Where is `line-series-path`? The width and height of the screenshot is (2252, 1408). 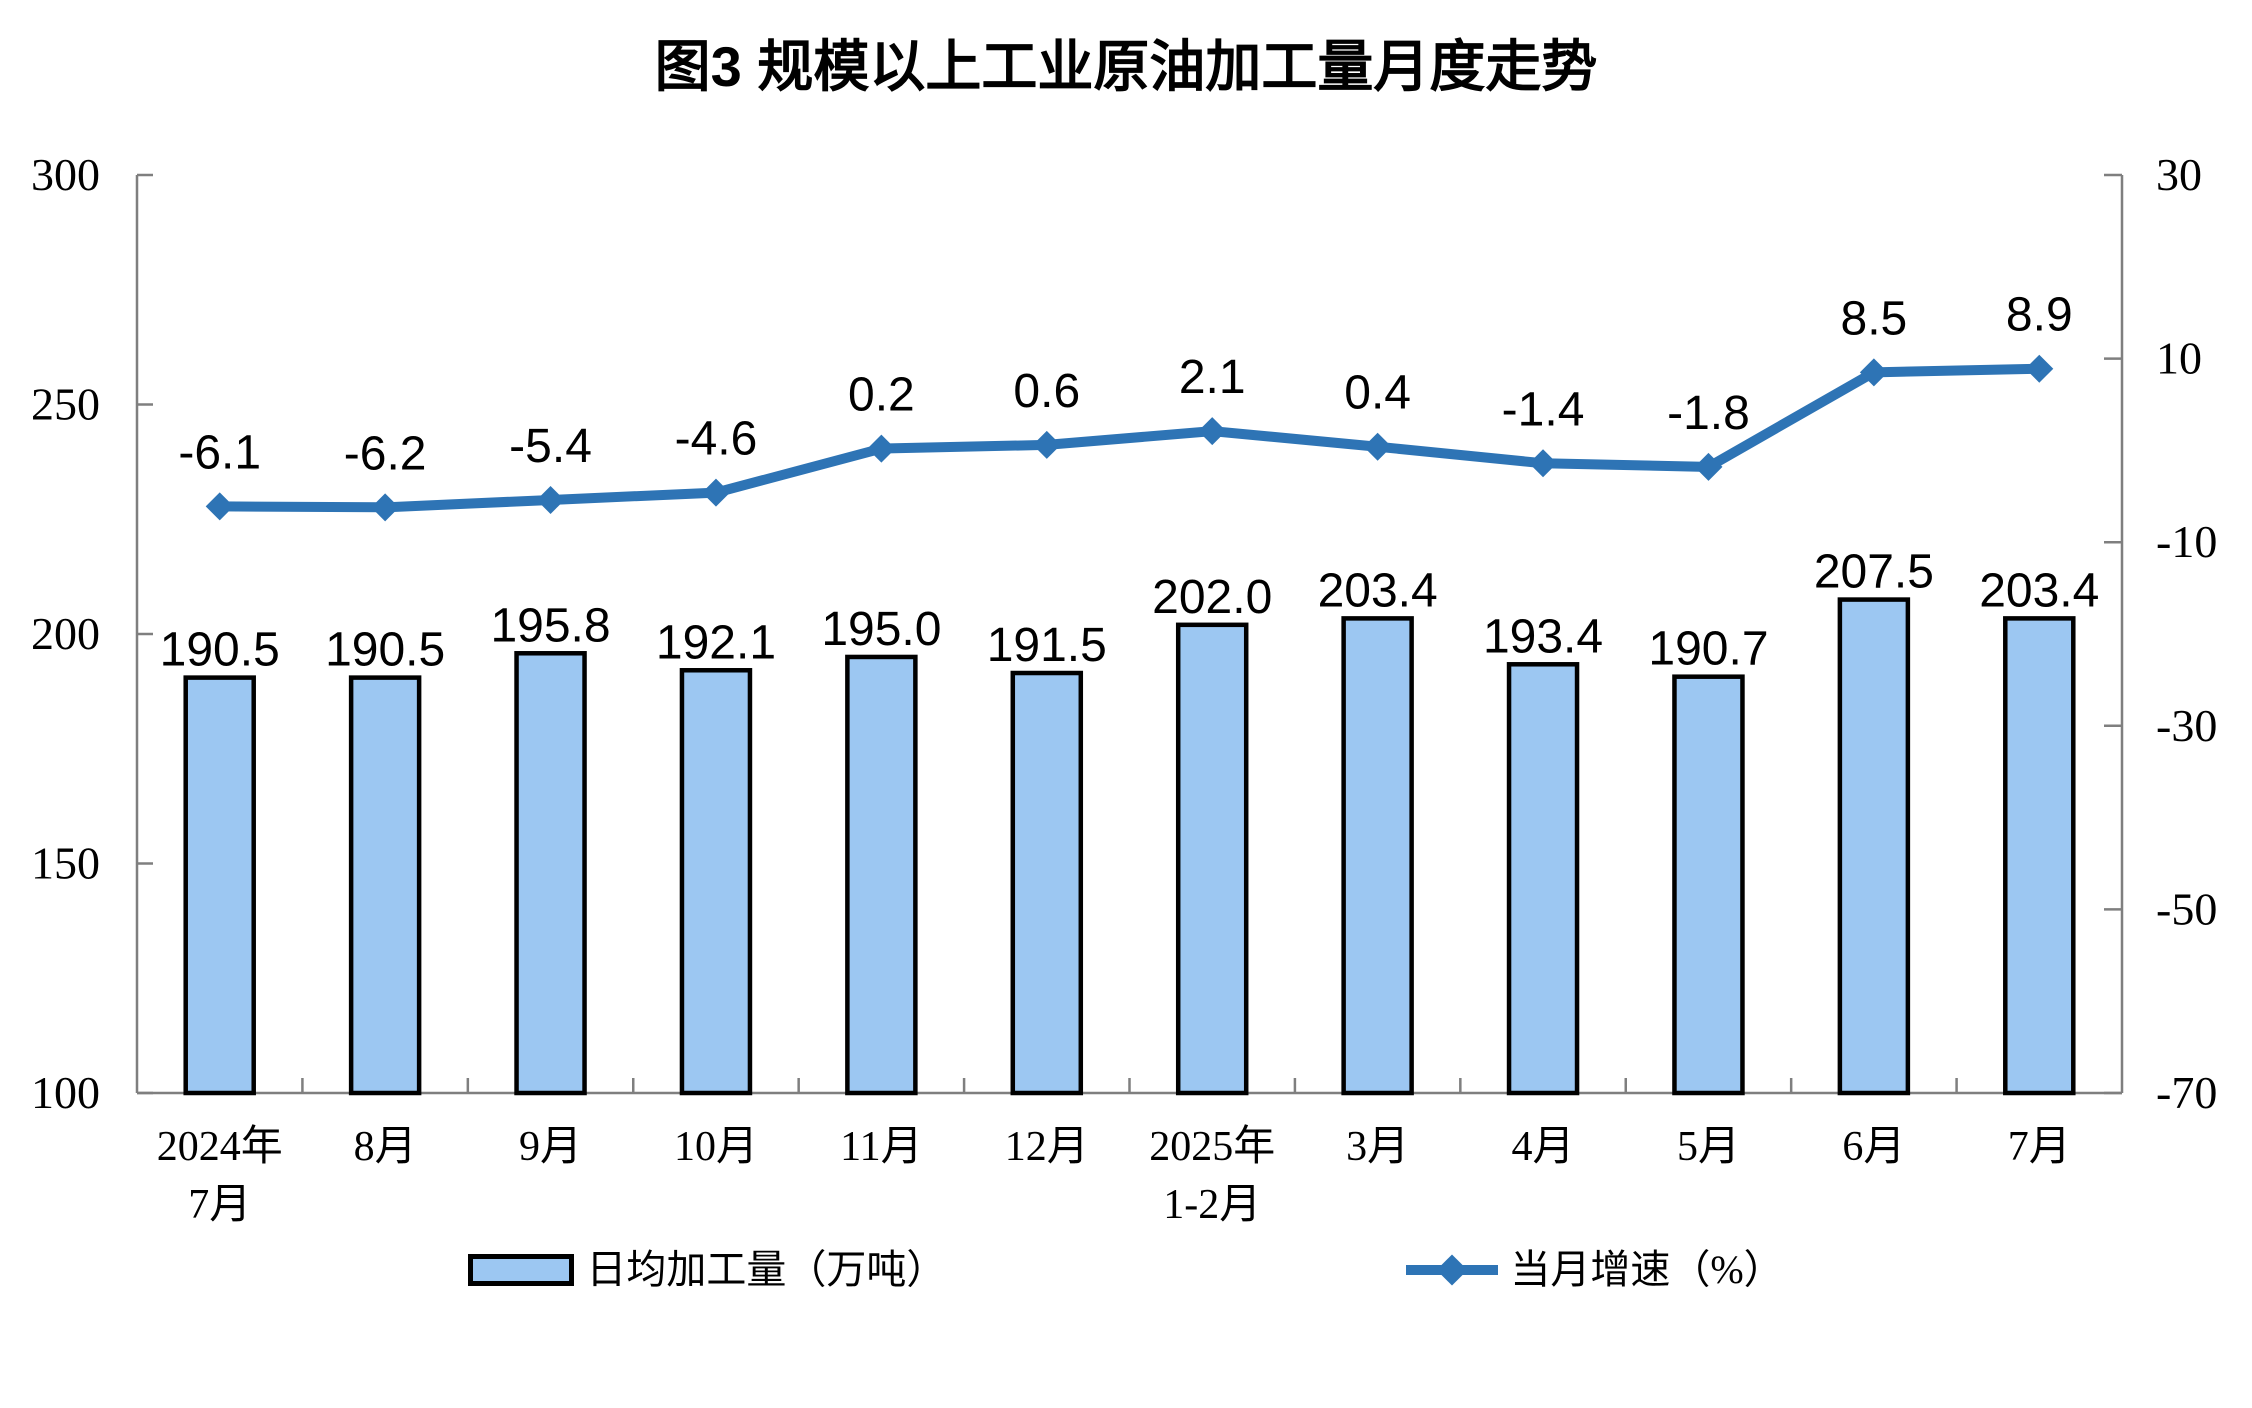 line-series-path is located at coordinates (1129, 438).